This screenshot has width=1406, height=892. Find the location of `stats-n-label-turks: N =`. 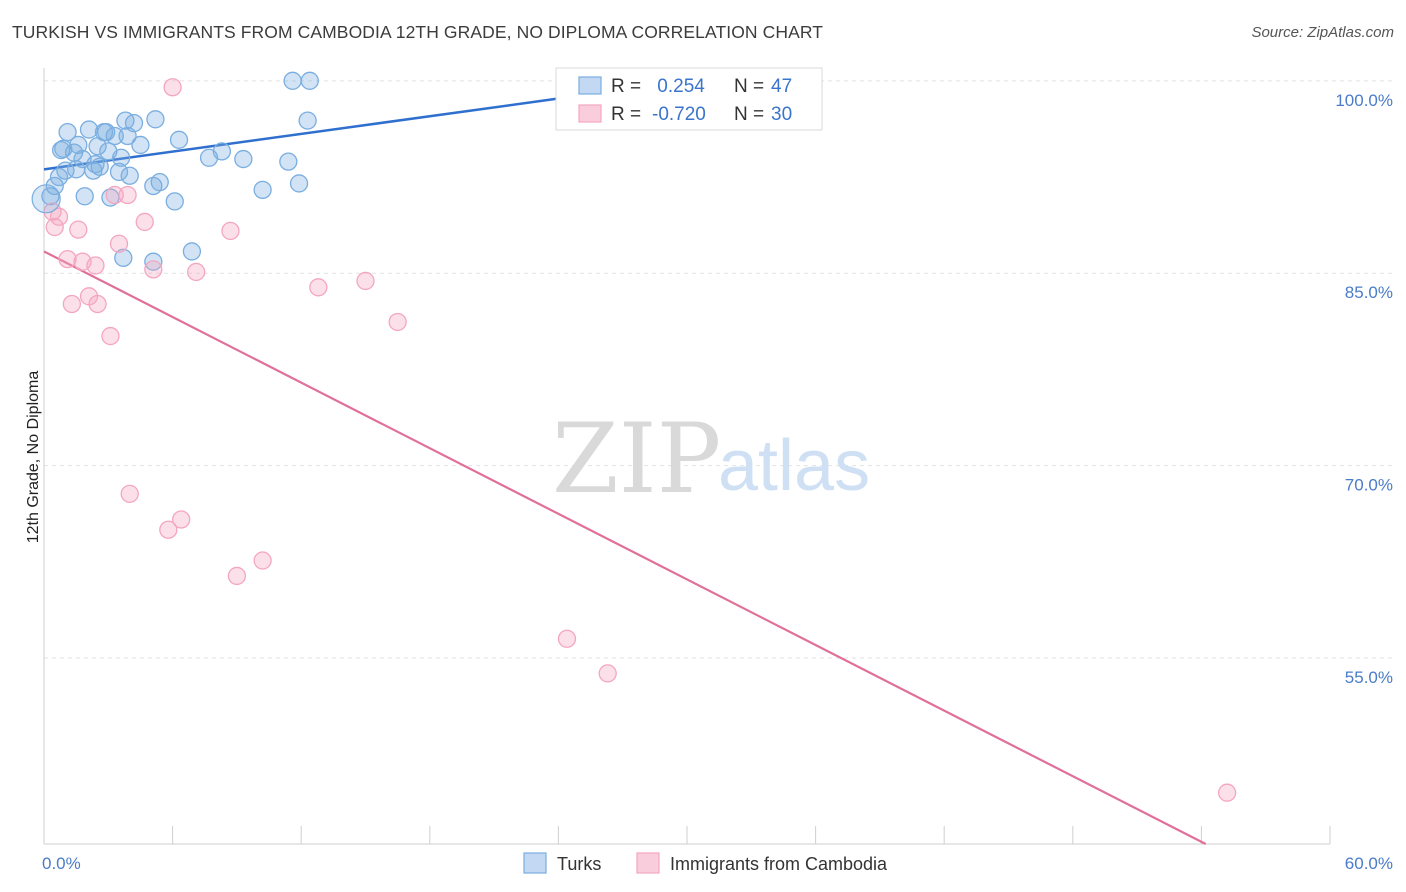

stats-n-label-turks: N = is located at coordinates (749, 86).